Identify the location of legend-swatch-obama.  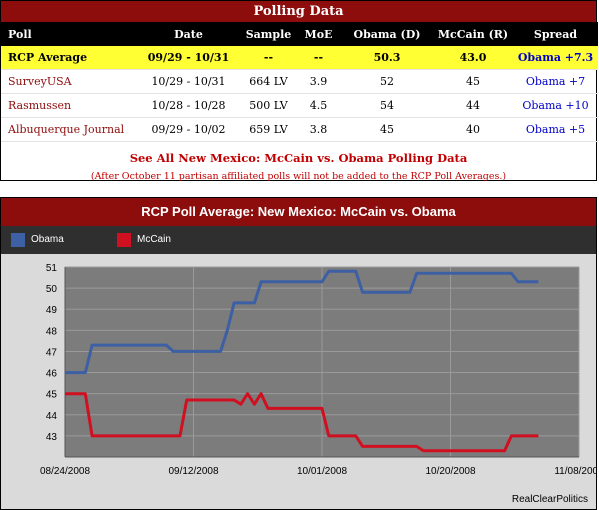
(18, 240).